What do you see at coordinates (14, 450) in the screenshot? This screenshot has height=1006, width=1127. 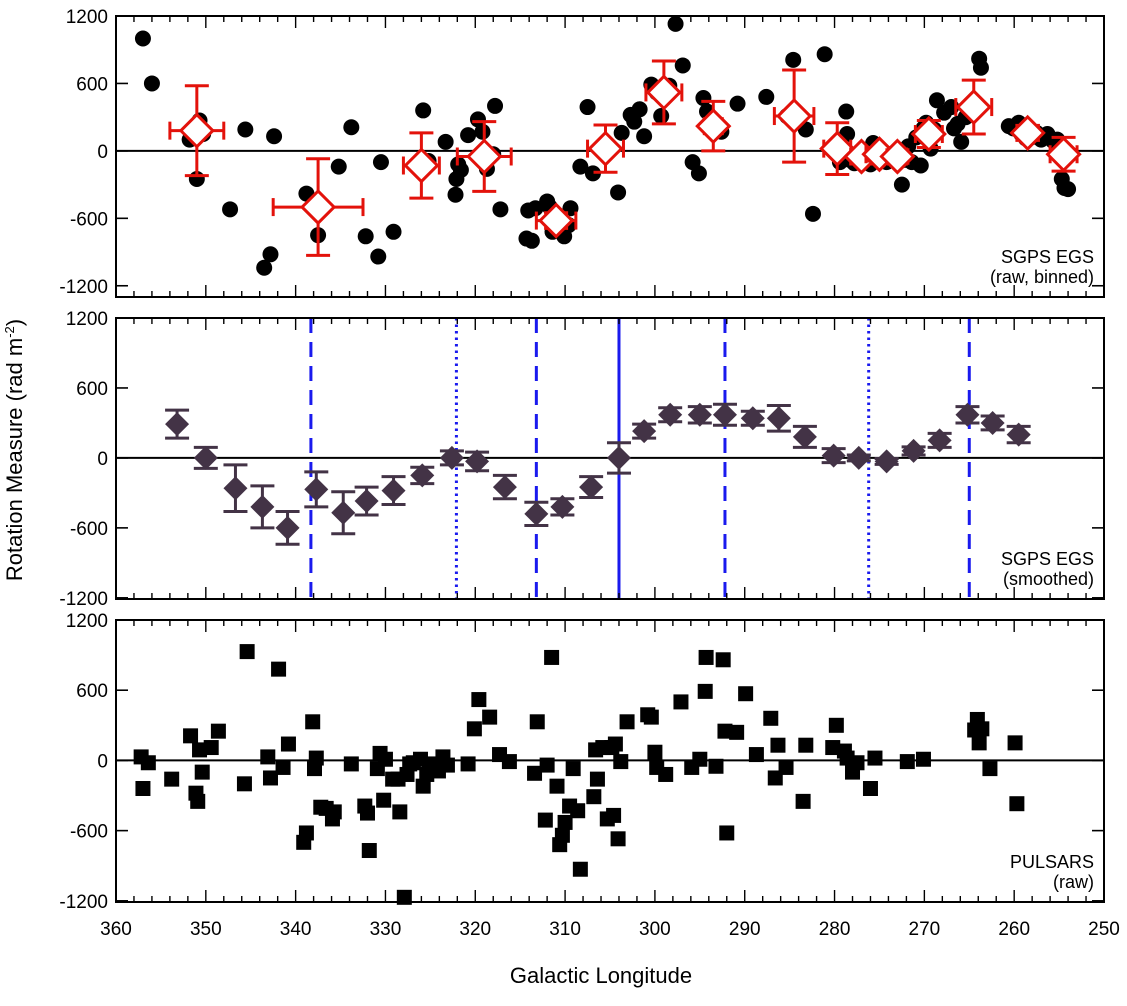 I see `y-axis-label: Rotation Measure (rad m-2)` at bounding box center [14, 450].